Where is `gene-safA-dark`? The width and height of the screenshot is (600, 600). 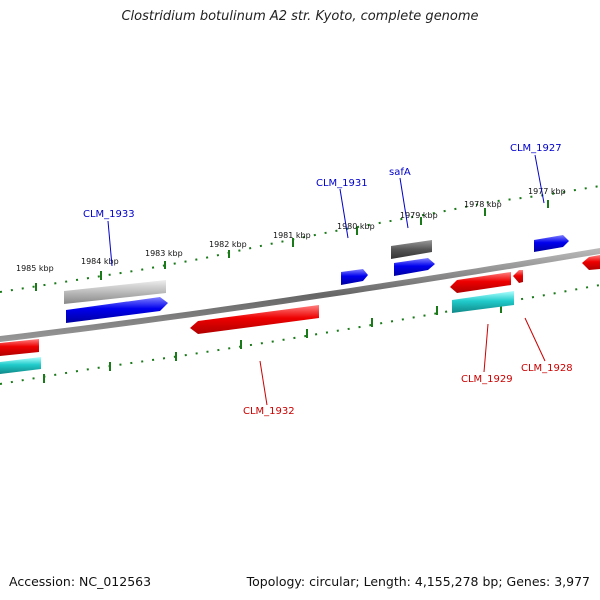
gene-safA-dark is located at coordinates (411, 249).